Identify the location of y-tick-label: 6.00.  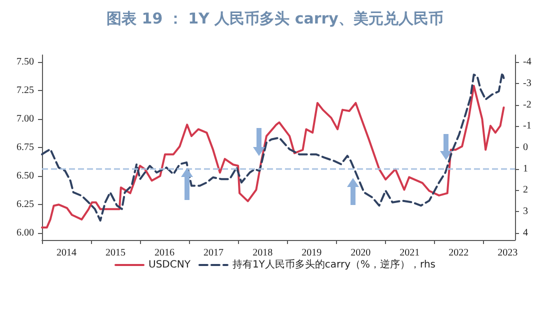
(25, 233).